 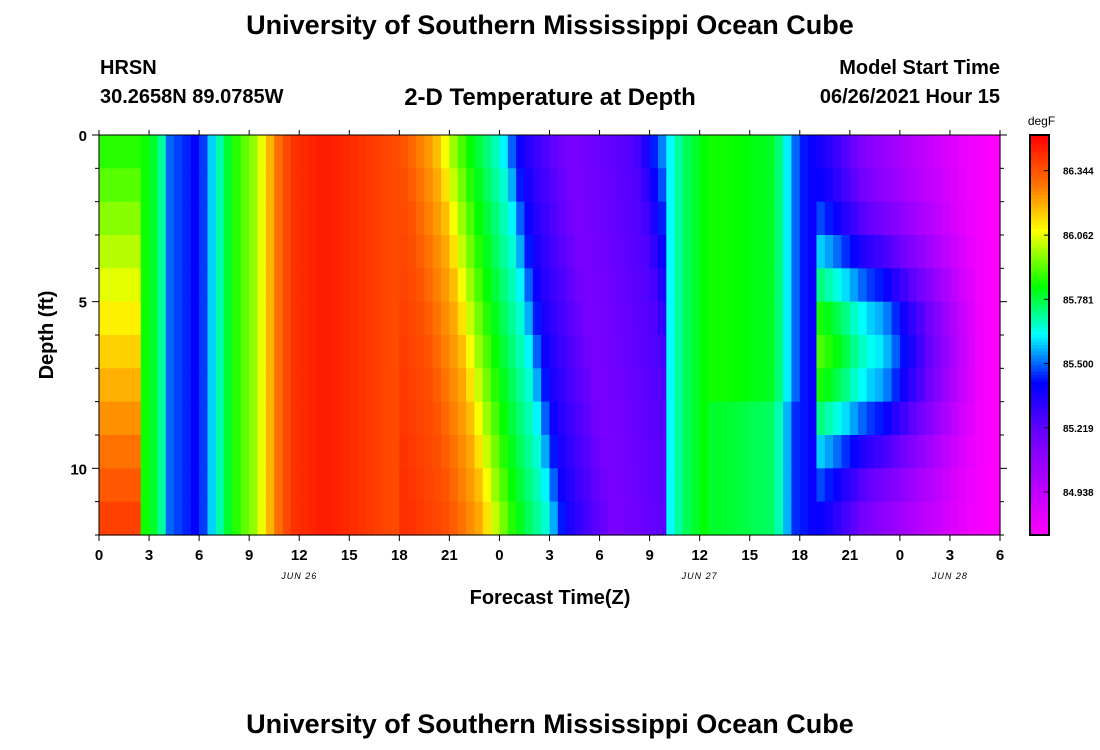 What do you see at coordinates (1061, 325) in the screenshot?
I see `colorbar: degF 86.344 86.062 85.781 85.500 85.219 84.938` at bounding box center [1061, 325].